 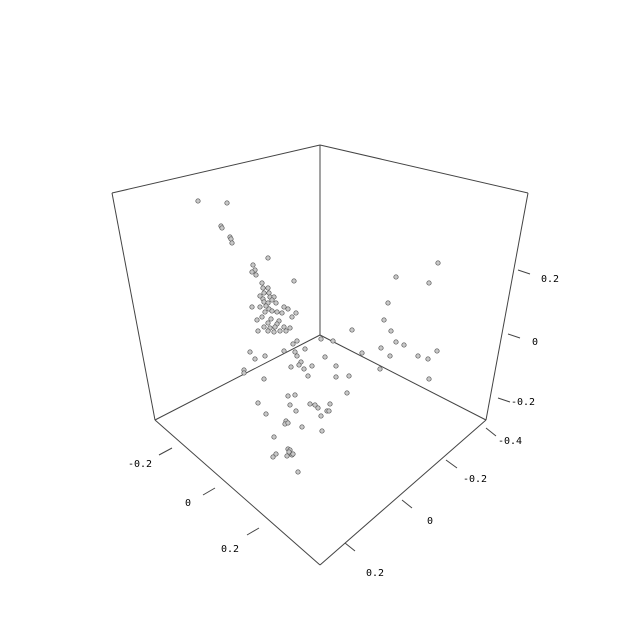 I want to click on right-axis-tick-label: -0.4, so click(x=510, y=441).